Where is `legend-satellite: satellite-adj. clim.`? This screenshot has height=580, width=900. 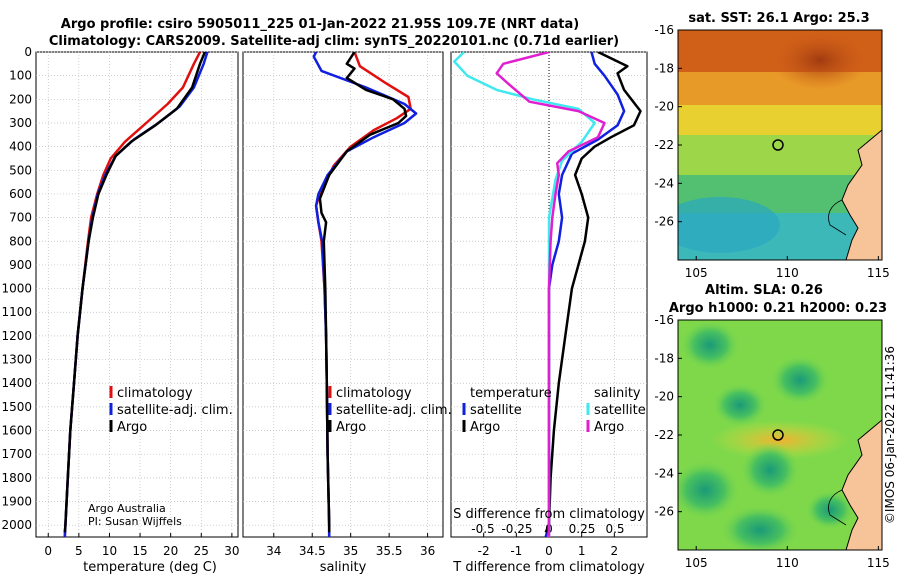
legend-satellite: satellite-adj. clim. is located at coordinates (394, 410).